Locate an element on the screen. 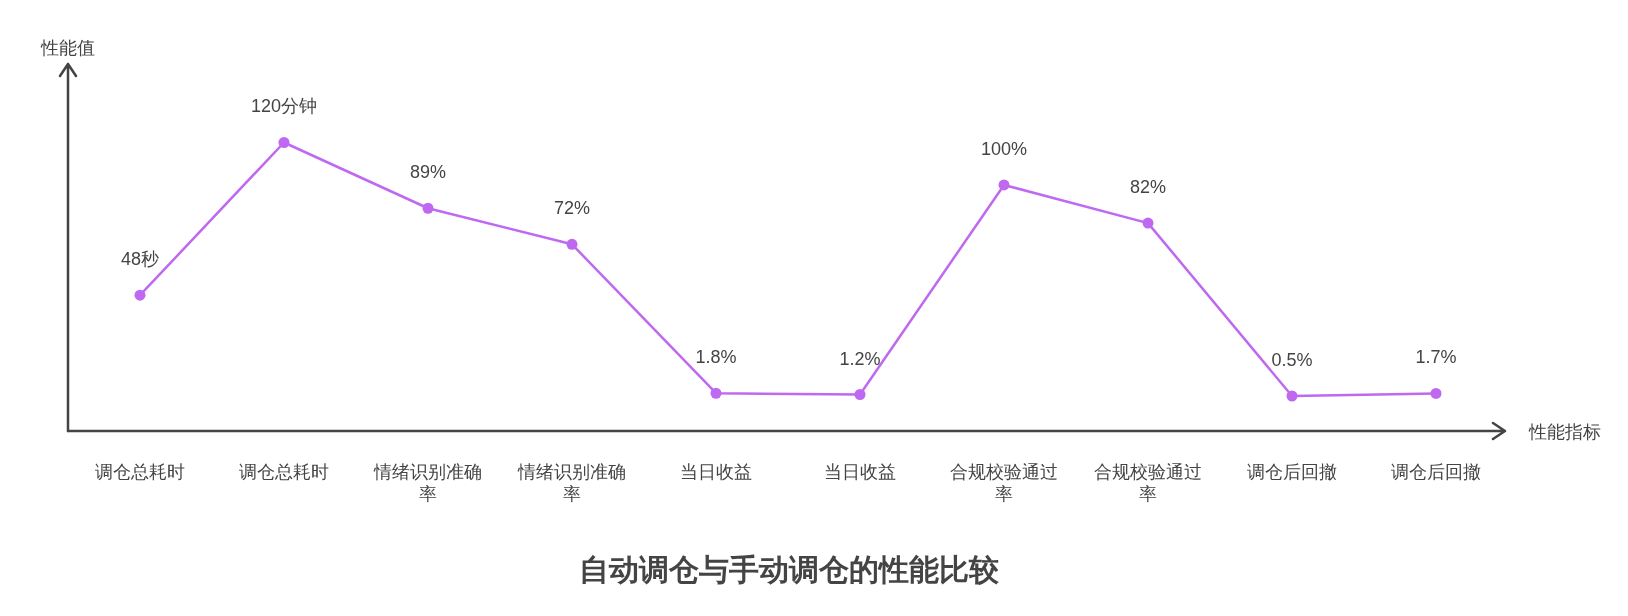  data-label: 82% is located at coordinates (1148, 187).